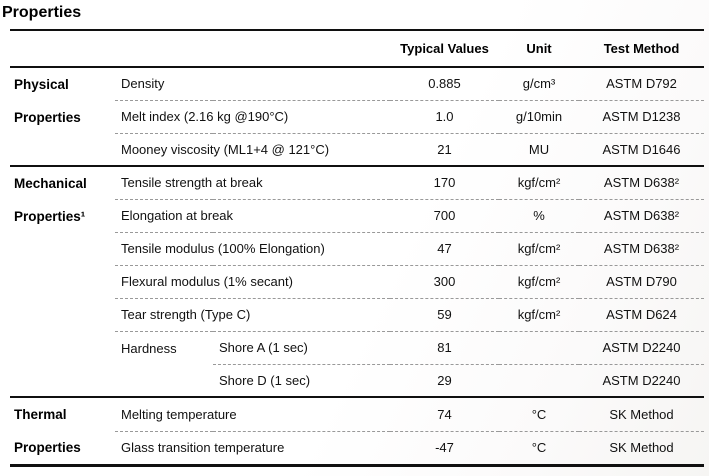 This screenshot has height=476, width=709. I want to click on table-row: Elongation at break 700 % ASTM D638², so click(357, 215).